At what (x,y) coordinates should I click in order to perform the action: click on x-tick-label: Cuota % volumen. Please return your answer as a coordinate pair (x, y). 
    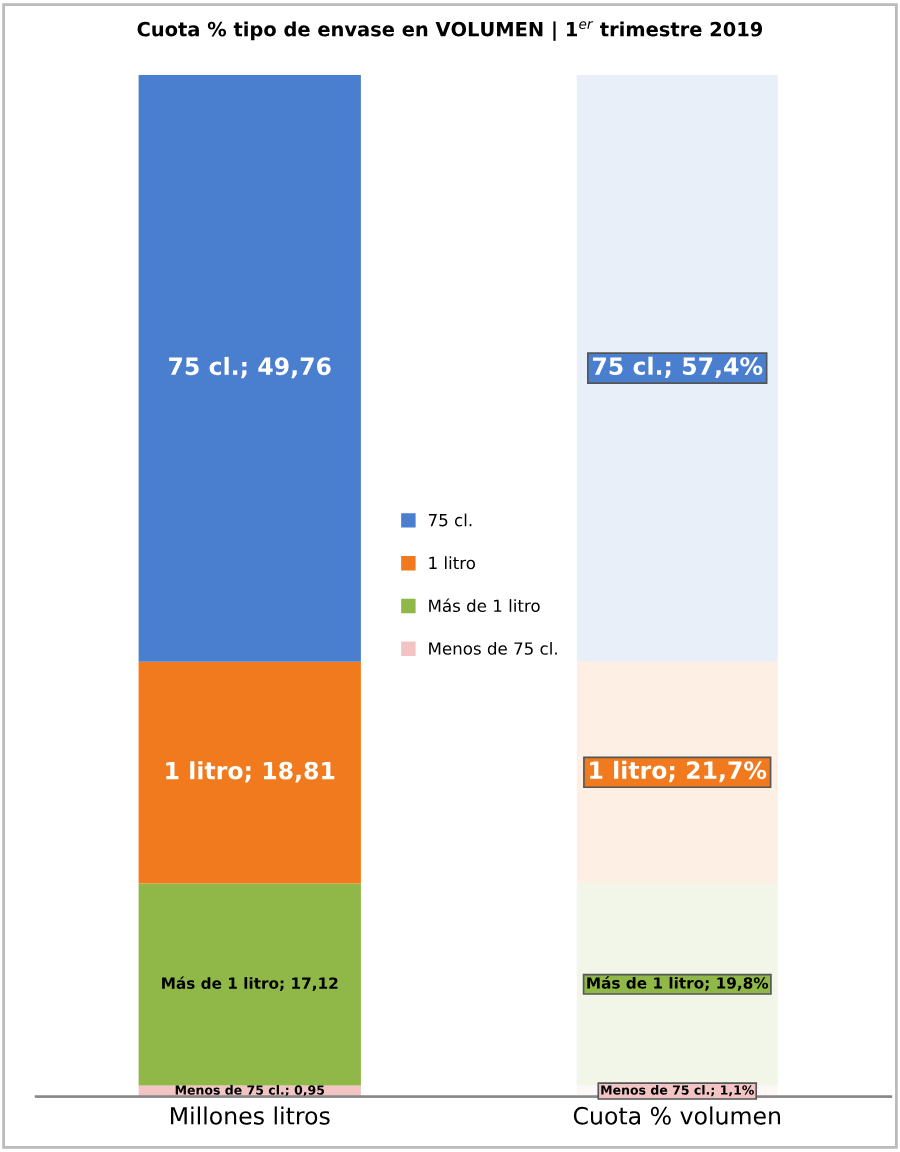
    Looking at the image, I should click on (676, 1115).